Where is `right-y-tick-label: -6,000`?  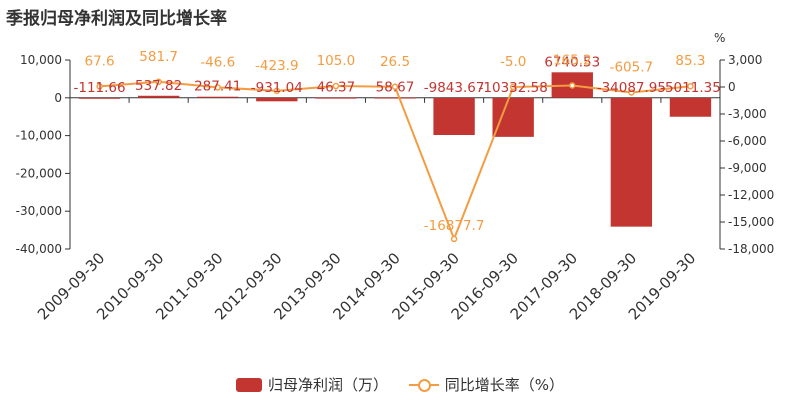
right-y-tick-label: -6,000 is located at coordinates (747, 141).